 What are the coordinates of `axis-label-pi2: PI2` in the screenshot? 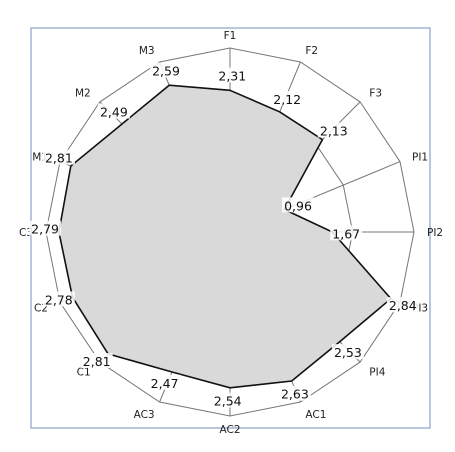 It's located at (435, 233).